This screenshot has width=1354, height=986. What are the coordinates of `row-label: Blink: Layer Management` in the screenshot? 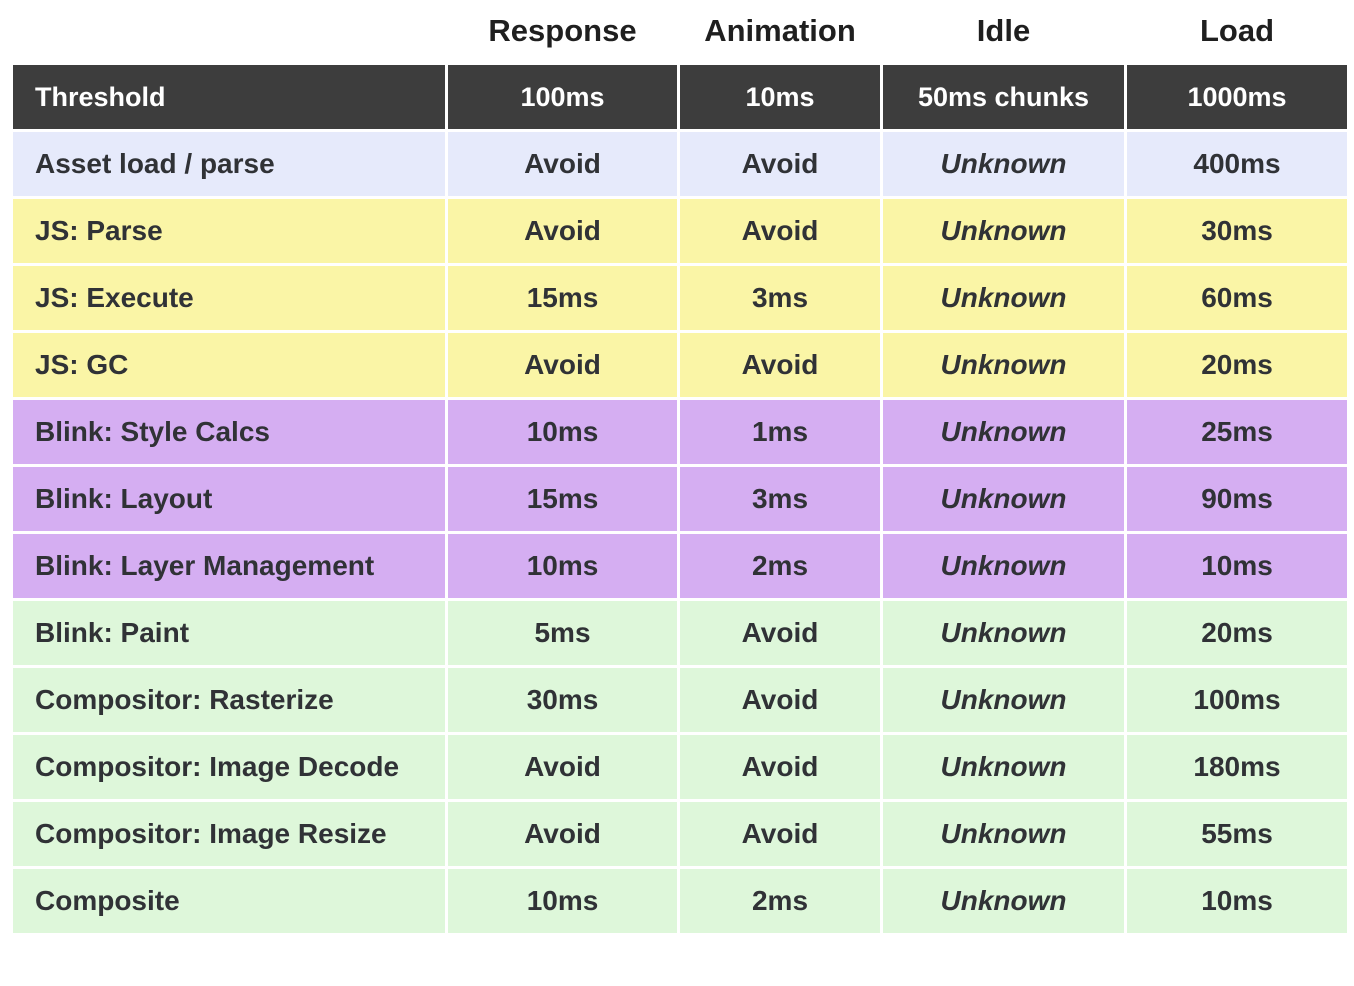 It's located at (229, 566).